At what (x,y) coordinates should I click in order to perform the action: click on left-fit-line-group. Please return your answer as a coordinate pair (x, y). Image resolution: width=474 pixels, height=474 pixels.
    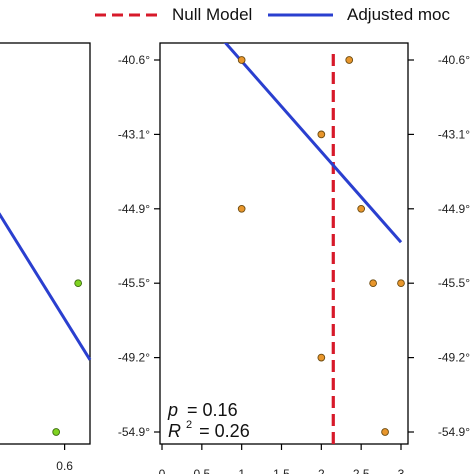
    Looking at the image, I should click on (46, 286).